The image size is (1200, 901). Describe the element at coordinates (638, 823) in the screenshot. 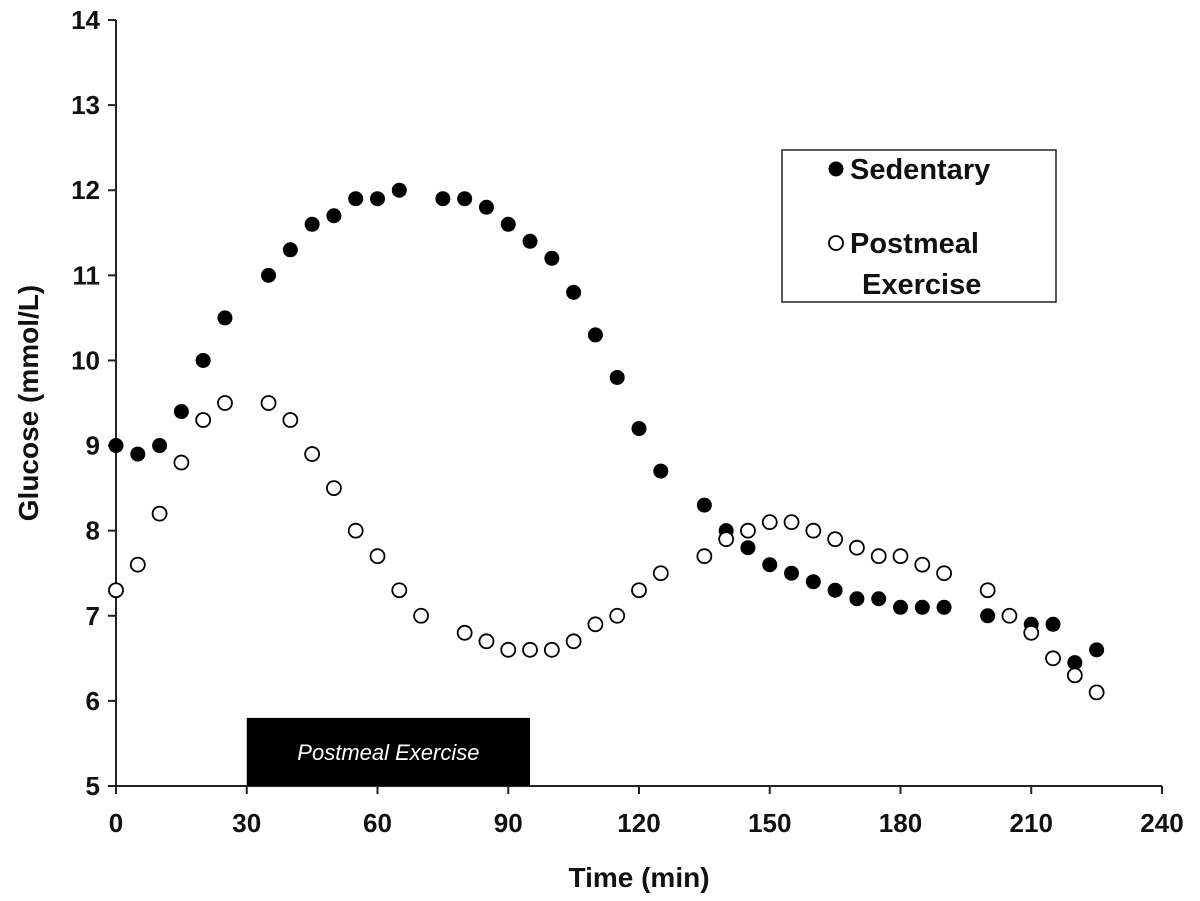

I see `x-tick-label: 120` at that location.